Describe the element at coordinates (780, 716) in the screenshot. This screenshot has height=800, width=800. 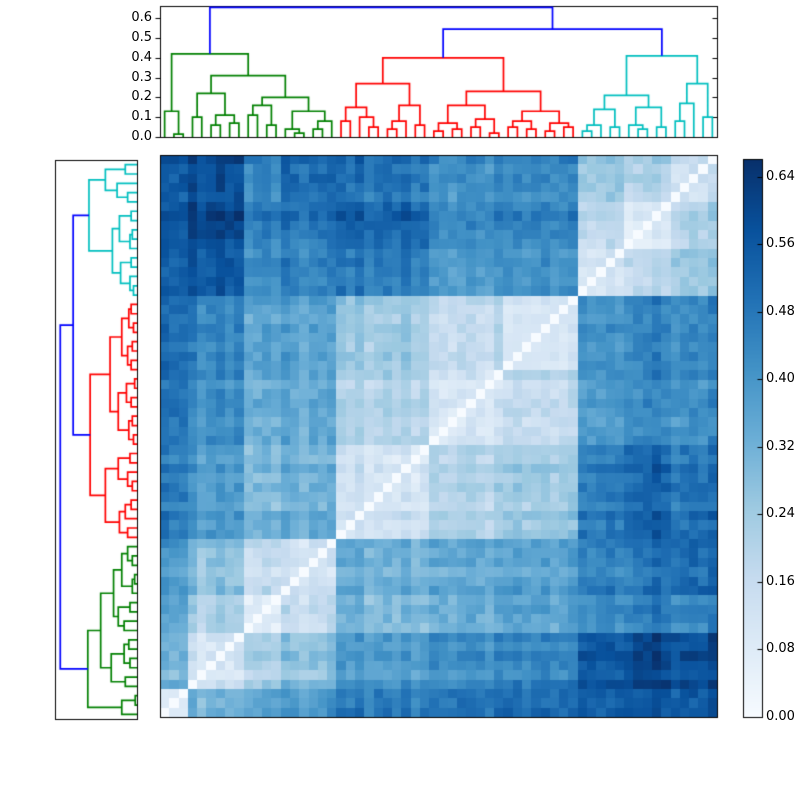
I see `colorbar-tick-label: 0.00` at that location.